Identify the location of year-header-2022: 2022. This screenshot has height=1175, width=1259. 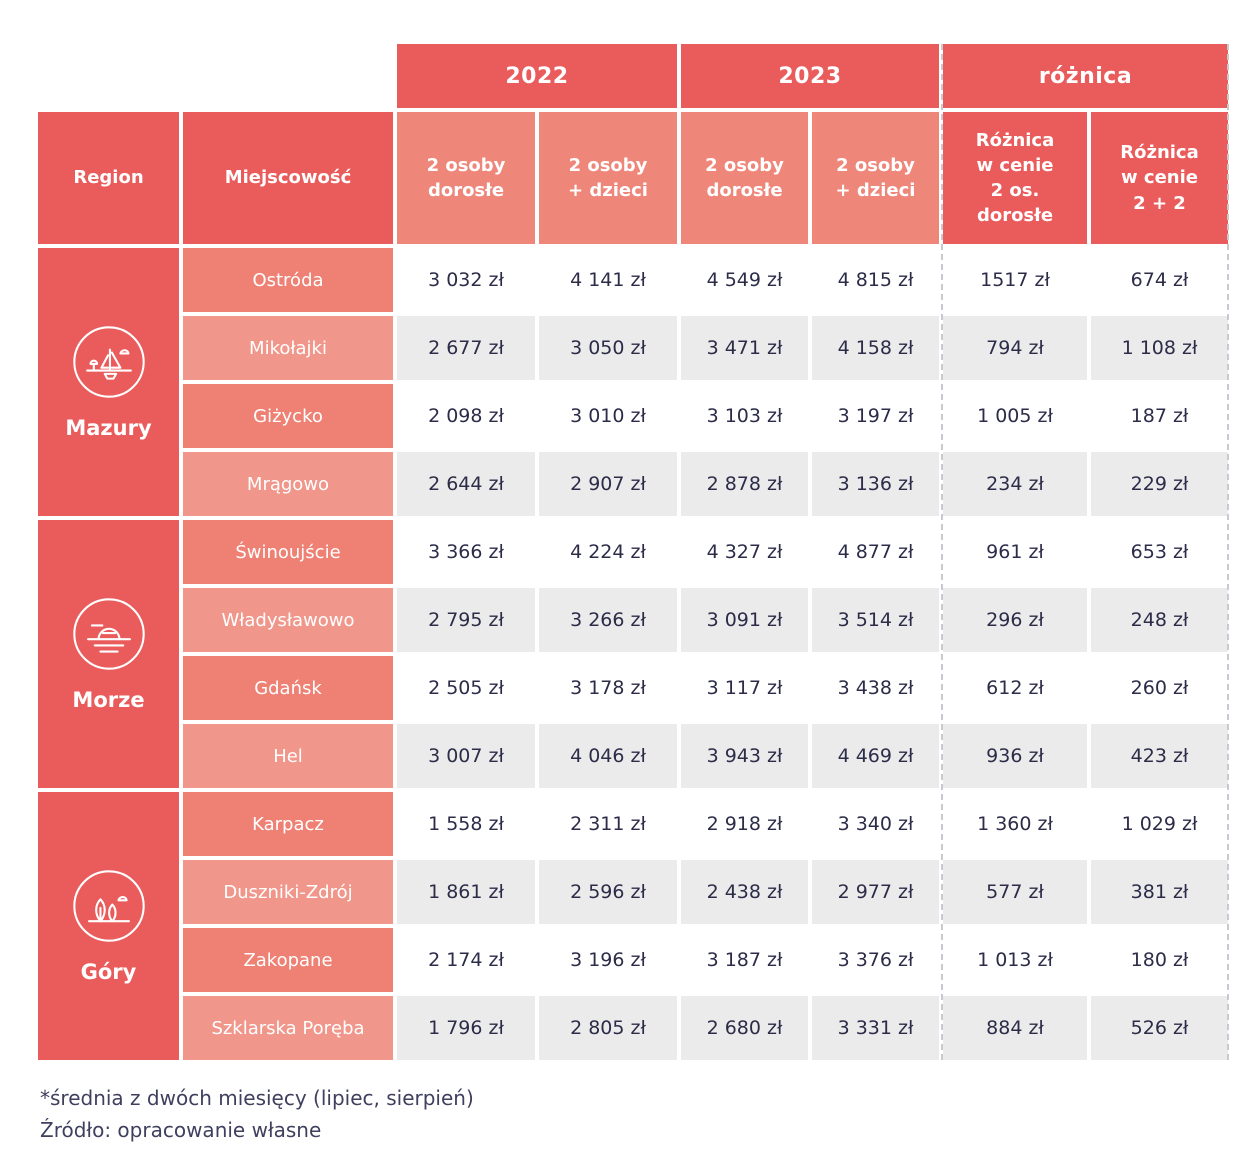
(537, 76).